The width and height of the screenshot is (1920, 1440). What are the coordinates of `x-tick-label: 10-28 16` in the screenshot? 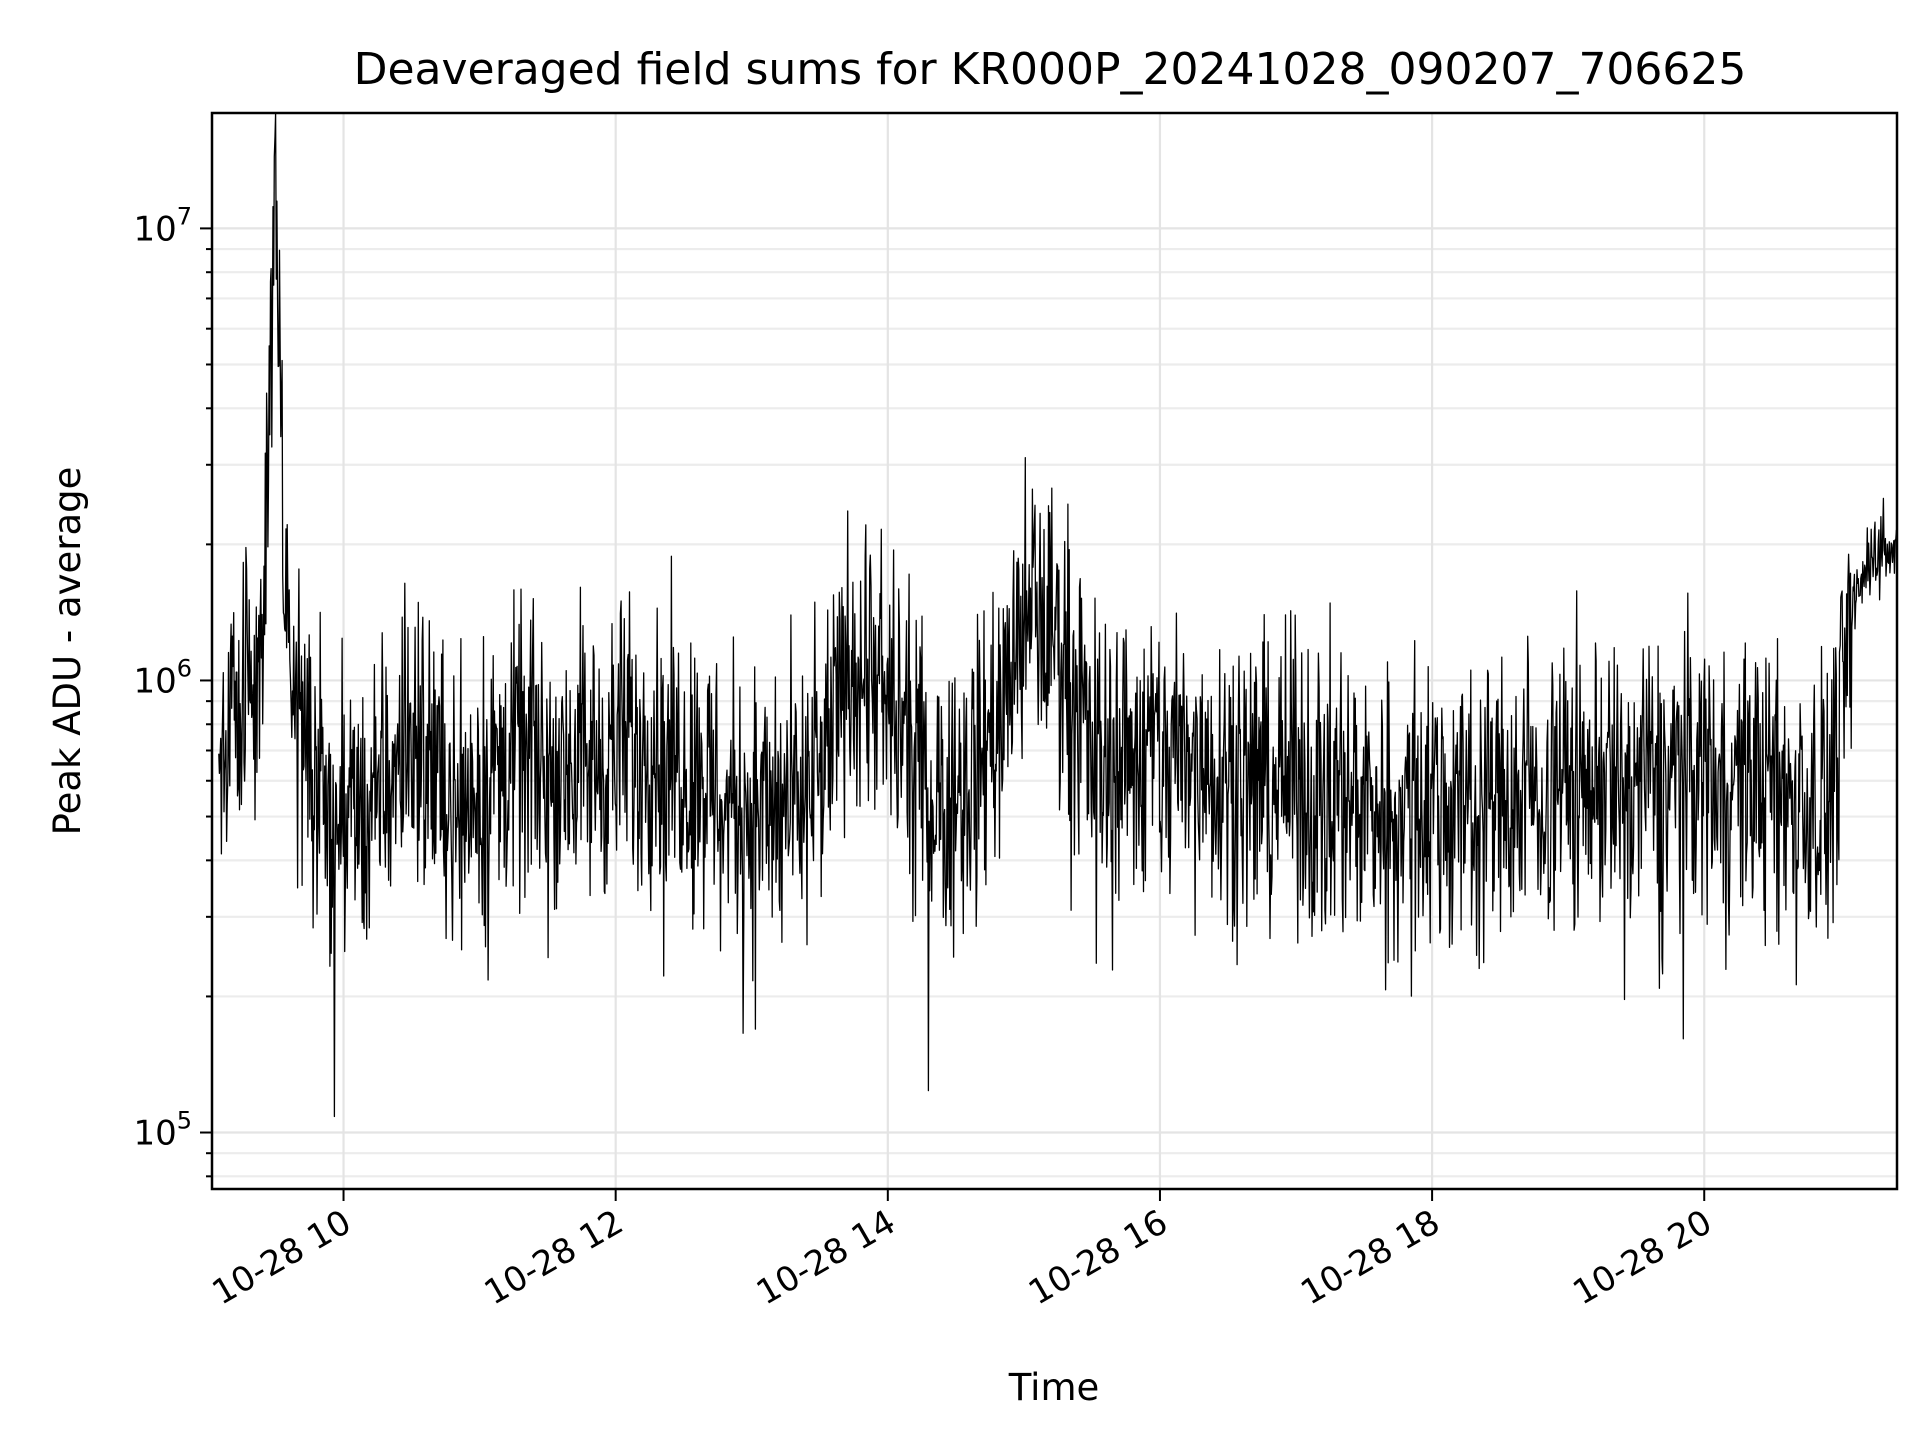 It's located at (1098, 1257).